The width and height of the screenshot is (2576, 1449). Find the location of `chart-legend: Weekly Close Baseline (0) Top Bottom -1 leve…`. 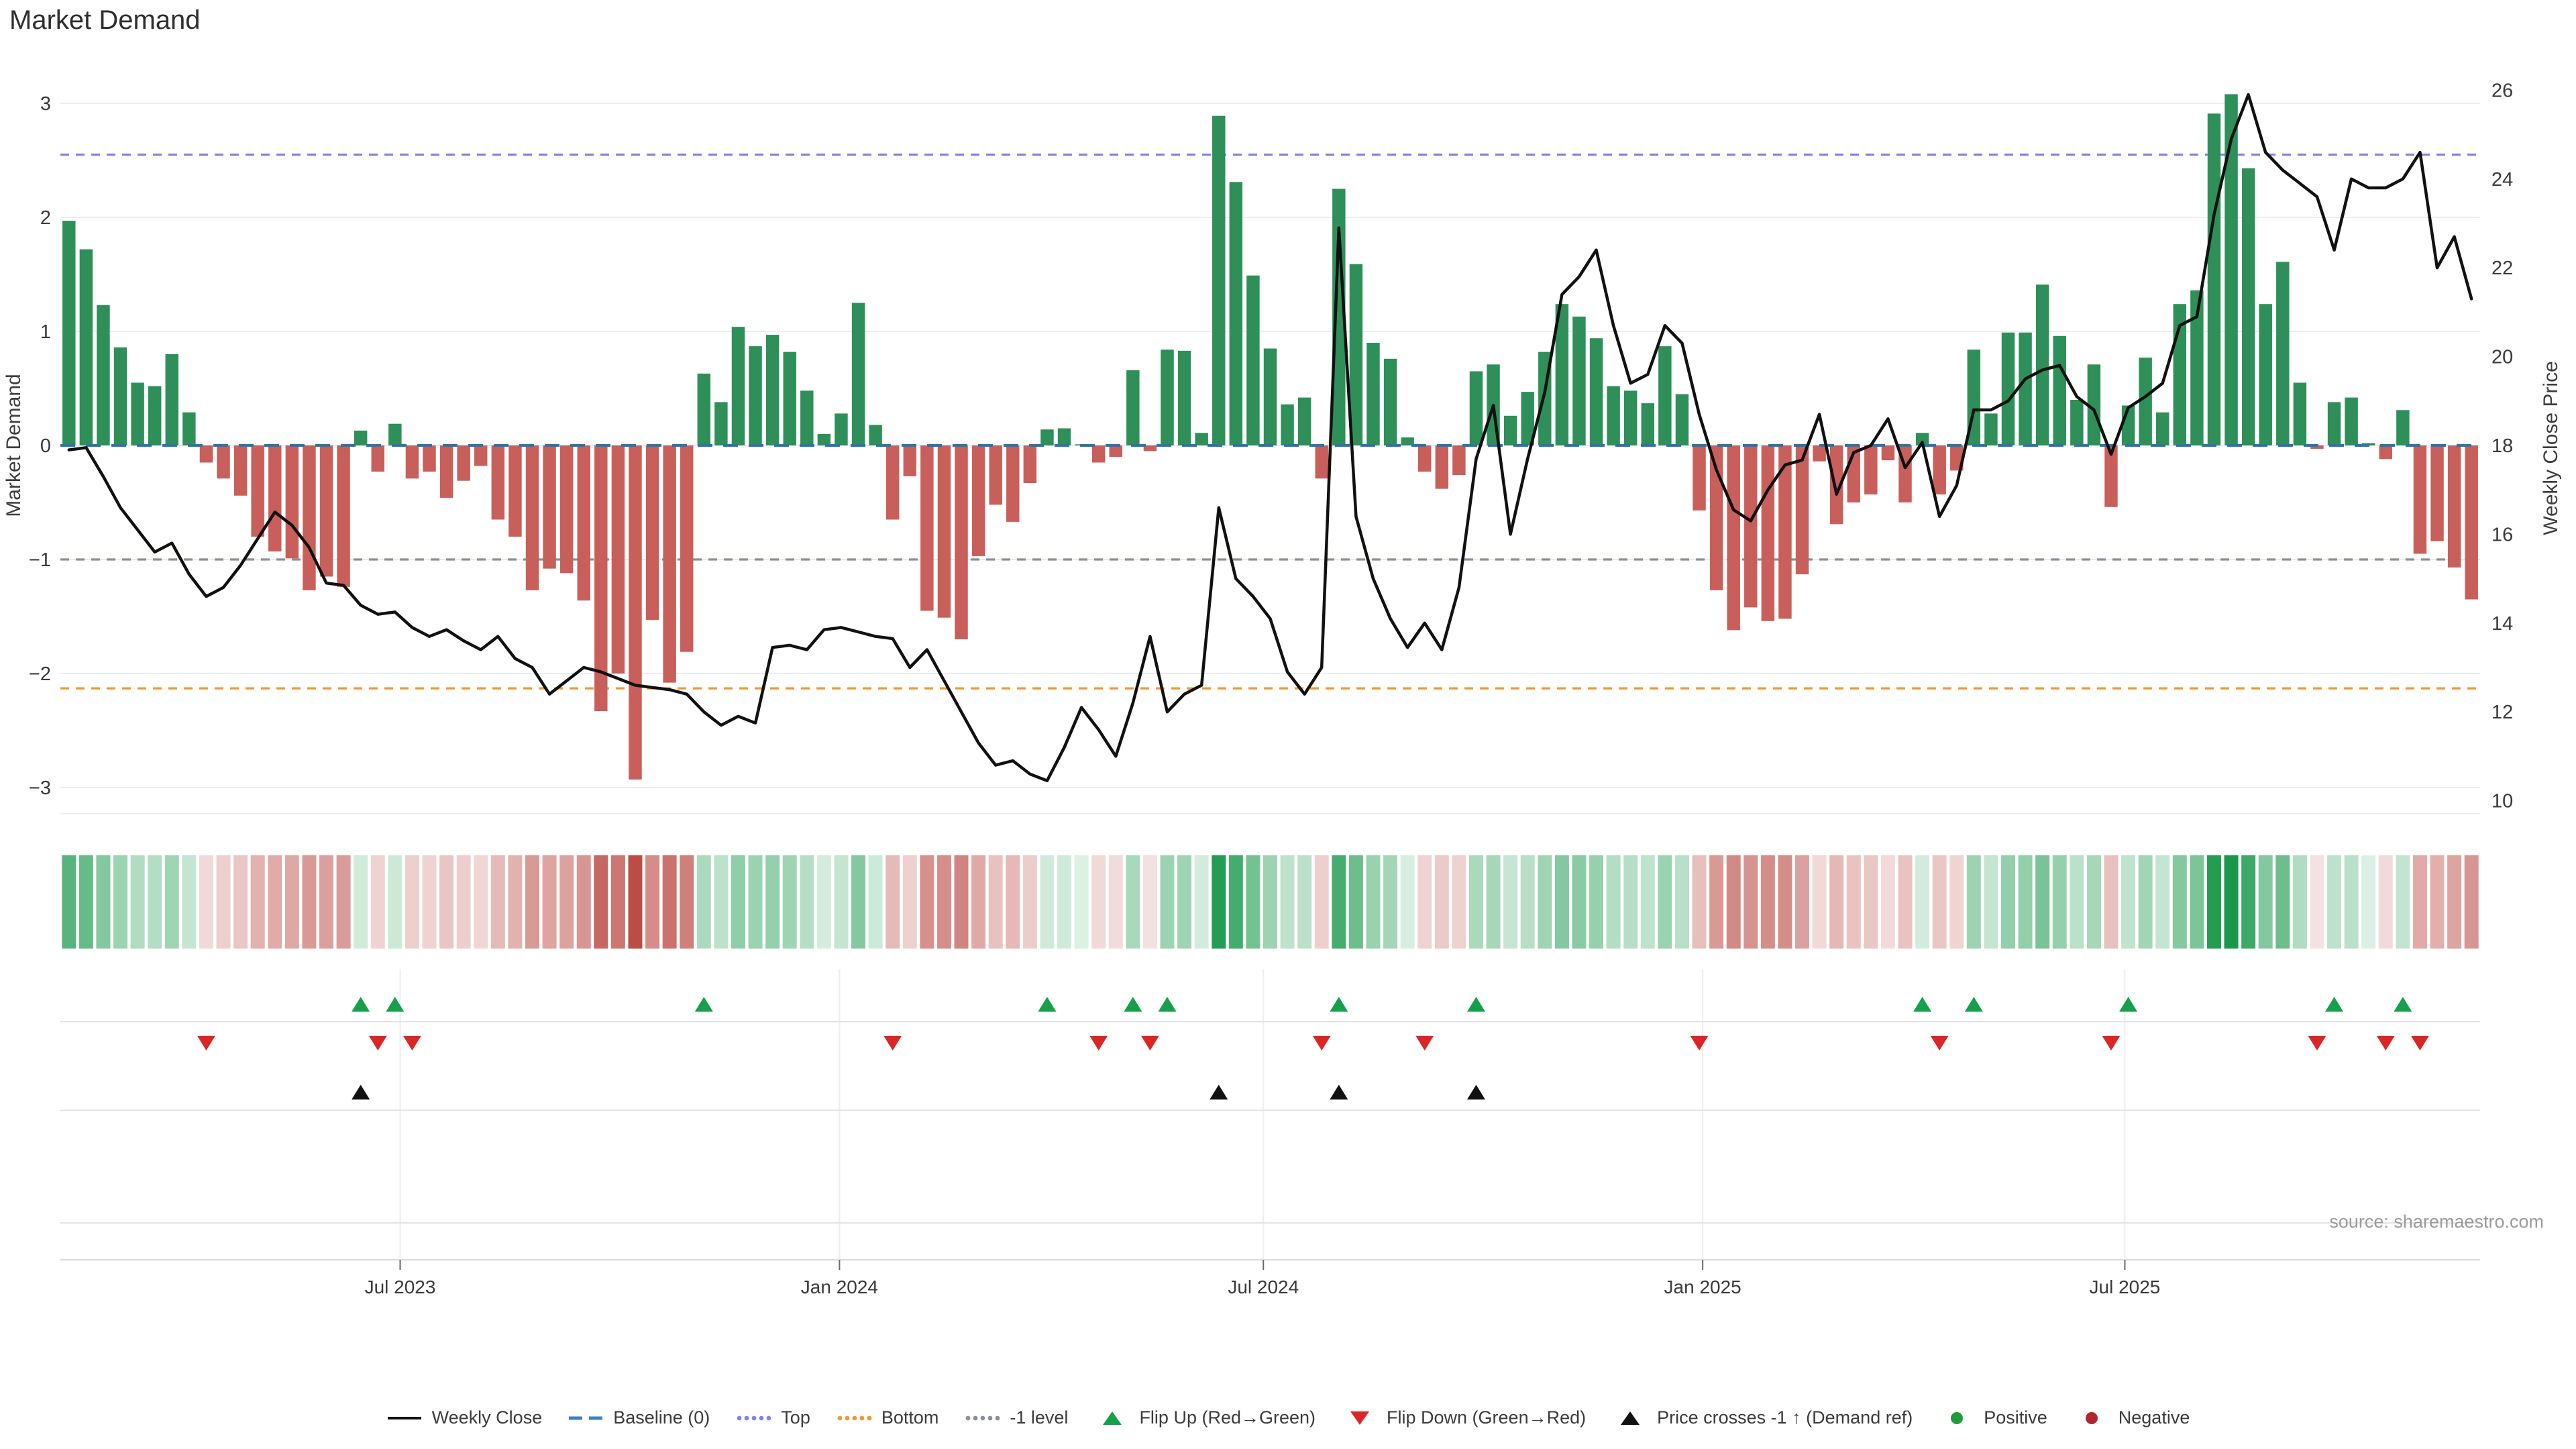

chart-legend: Weekly Close Baseline (0) Top Bottom -1 leve… is located at coordinates (1288, 1417).